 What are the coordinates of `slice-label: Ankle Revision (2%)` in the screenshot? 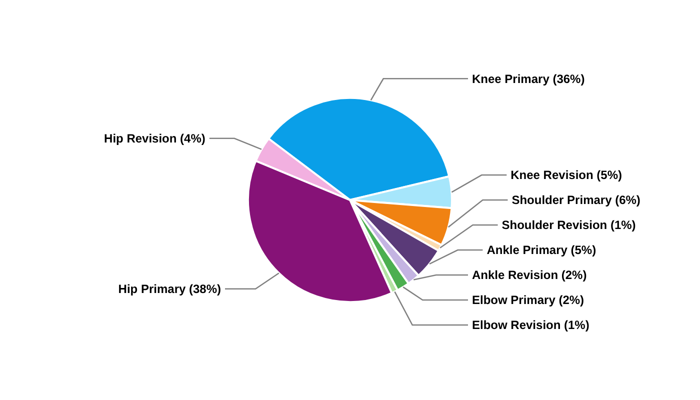 It's located at (529, 275).